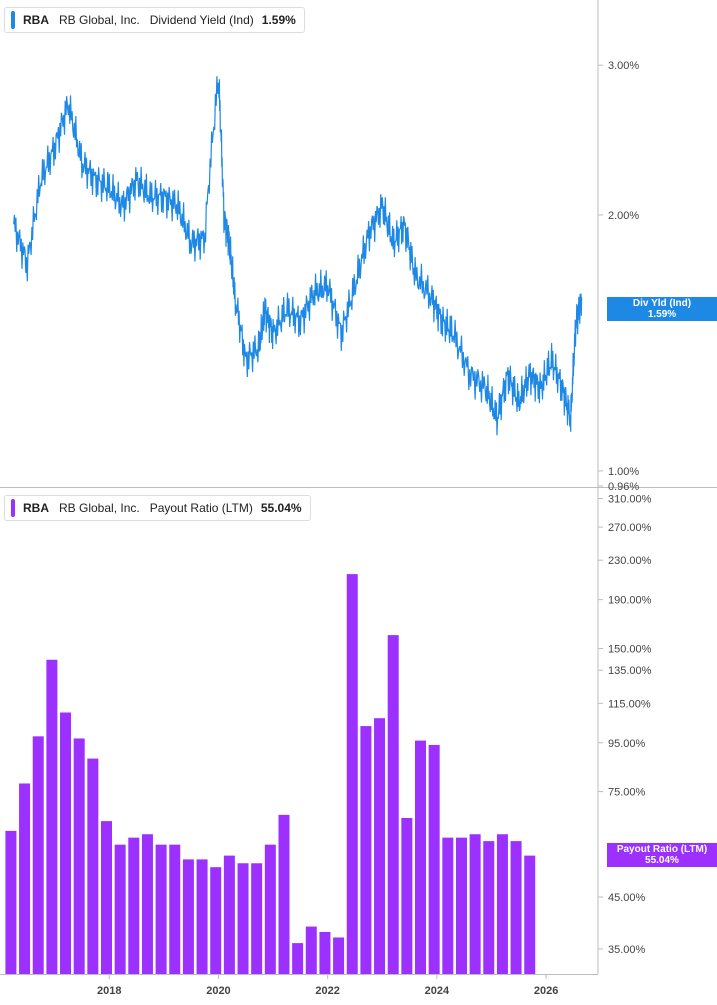 The height and width of the screenshot is (1005, 717). I want to click on y-tick-label: 2.00%, so click(623, 216).